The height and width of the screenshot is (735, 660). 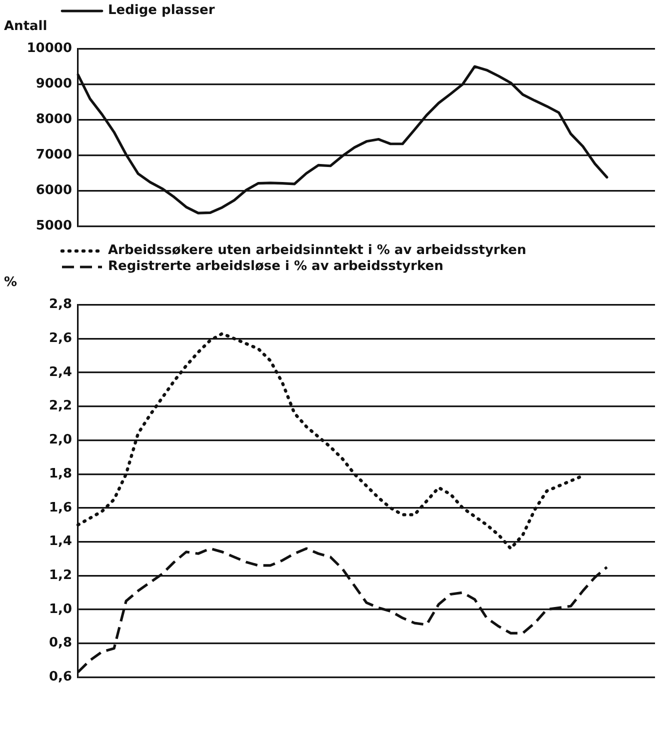 I want to click on y-axis-title: Antall, so click(x=25, y=27).